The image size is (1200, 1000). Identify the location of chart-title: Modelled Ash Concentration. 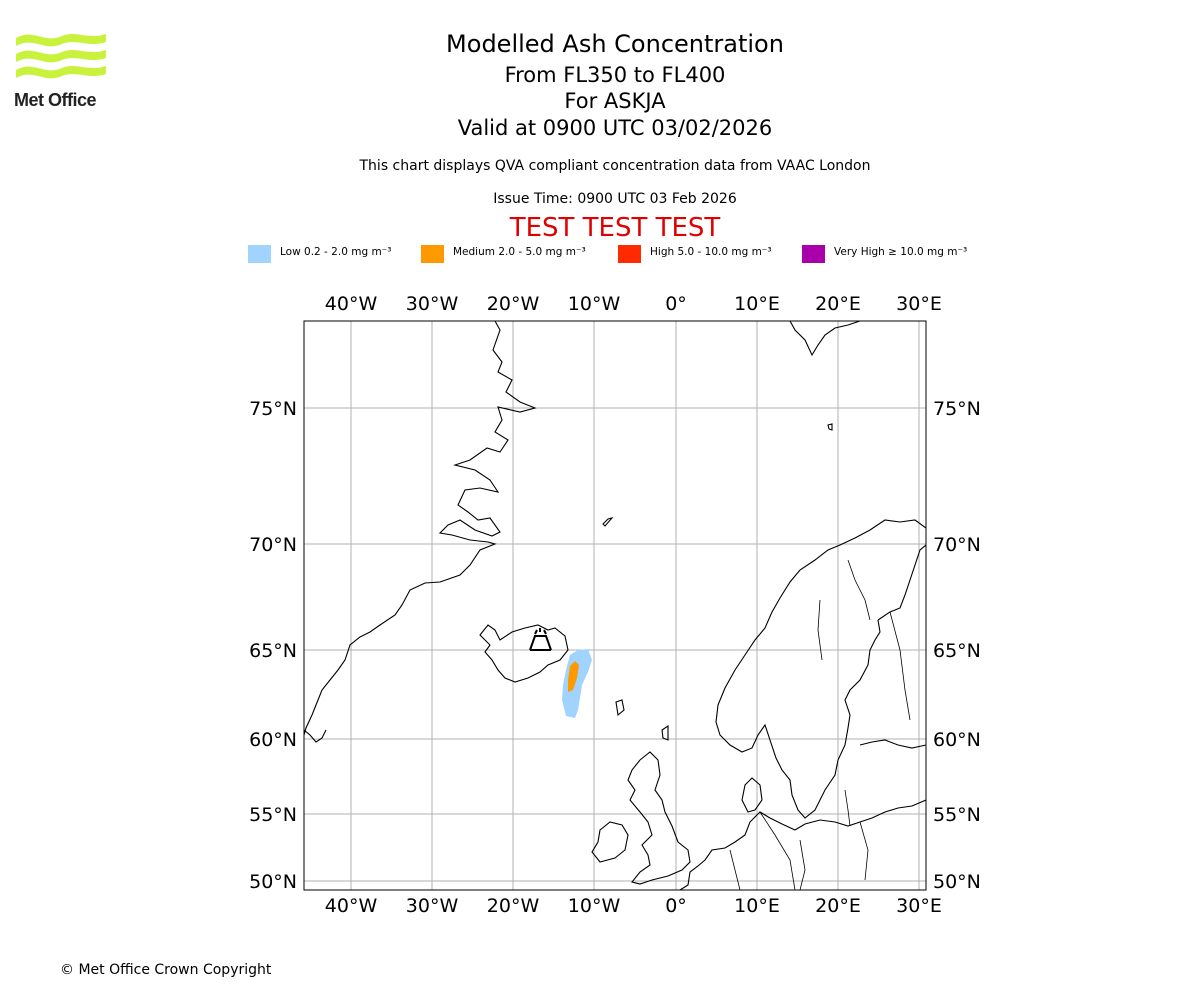
(615, 44).